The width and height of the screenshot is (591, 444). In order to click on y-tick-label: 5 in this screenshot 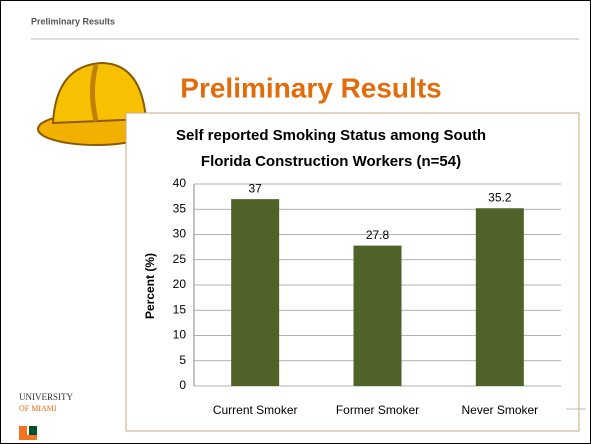, I will do `click(182, 360)`.